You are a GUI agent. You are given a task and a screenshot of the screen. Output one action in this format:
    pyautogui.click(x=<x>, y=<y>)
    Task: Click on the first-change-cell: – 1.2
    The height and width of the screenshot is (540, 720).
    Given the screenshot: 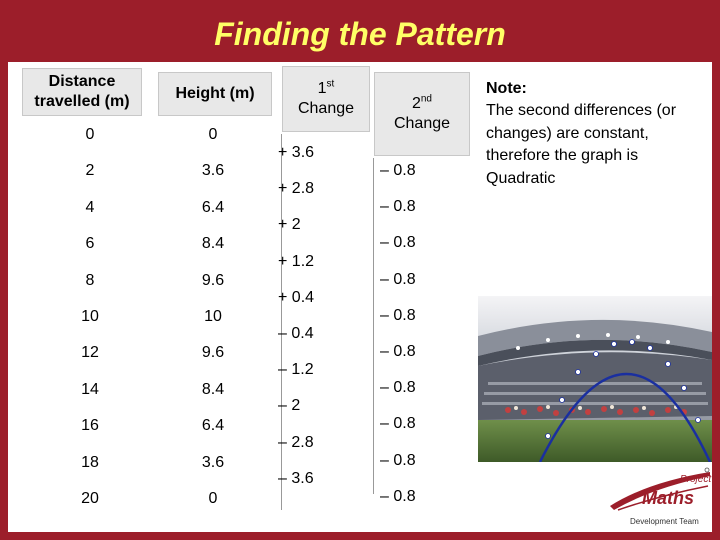 What is the action you would take?
    pyautogui.click(x=296, y=370)
    